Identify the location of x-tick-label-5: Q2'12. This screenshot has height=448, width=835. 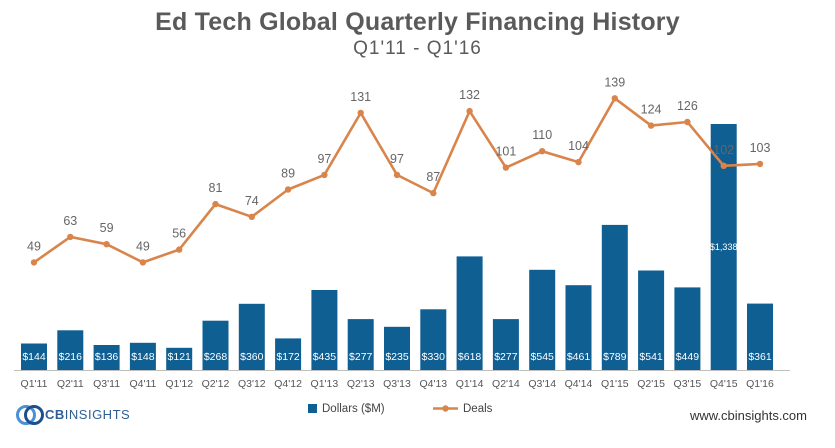
(216, 384).